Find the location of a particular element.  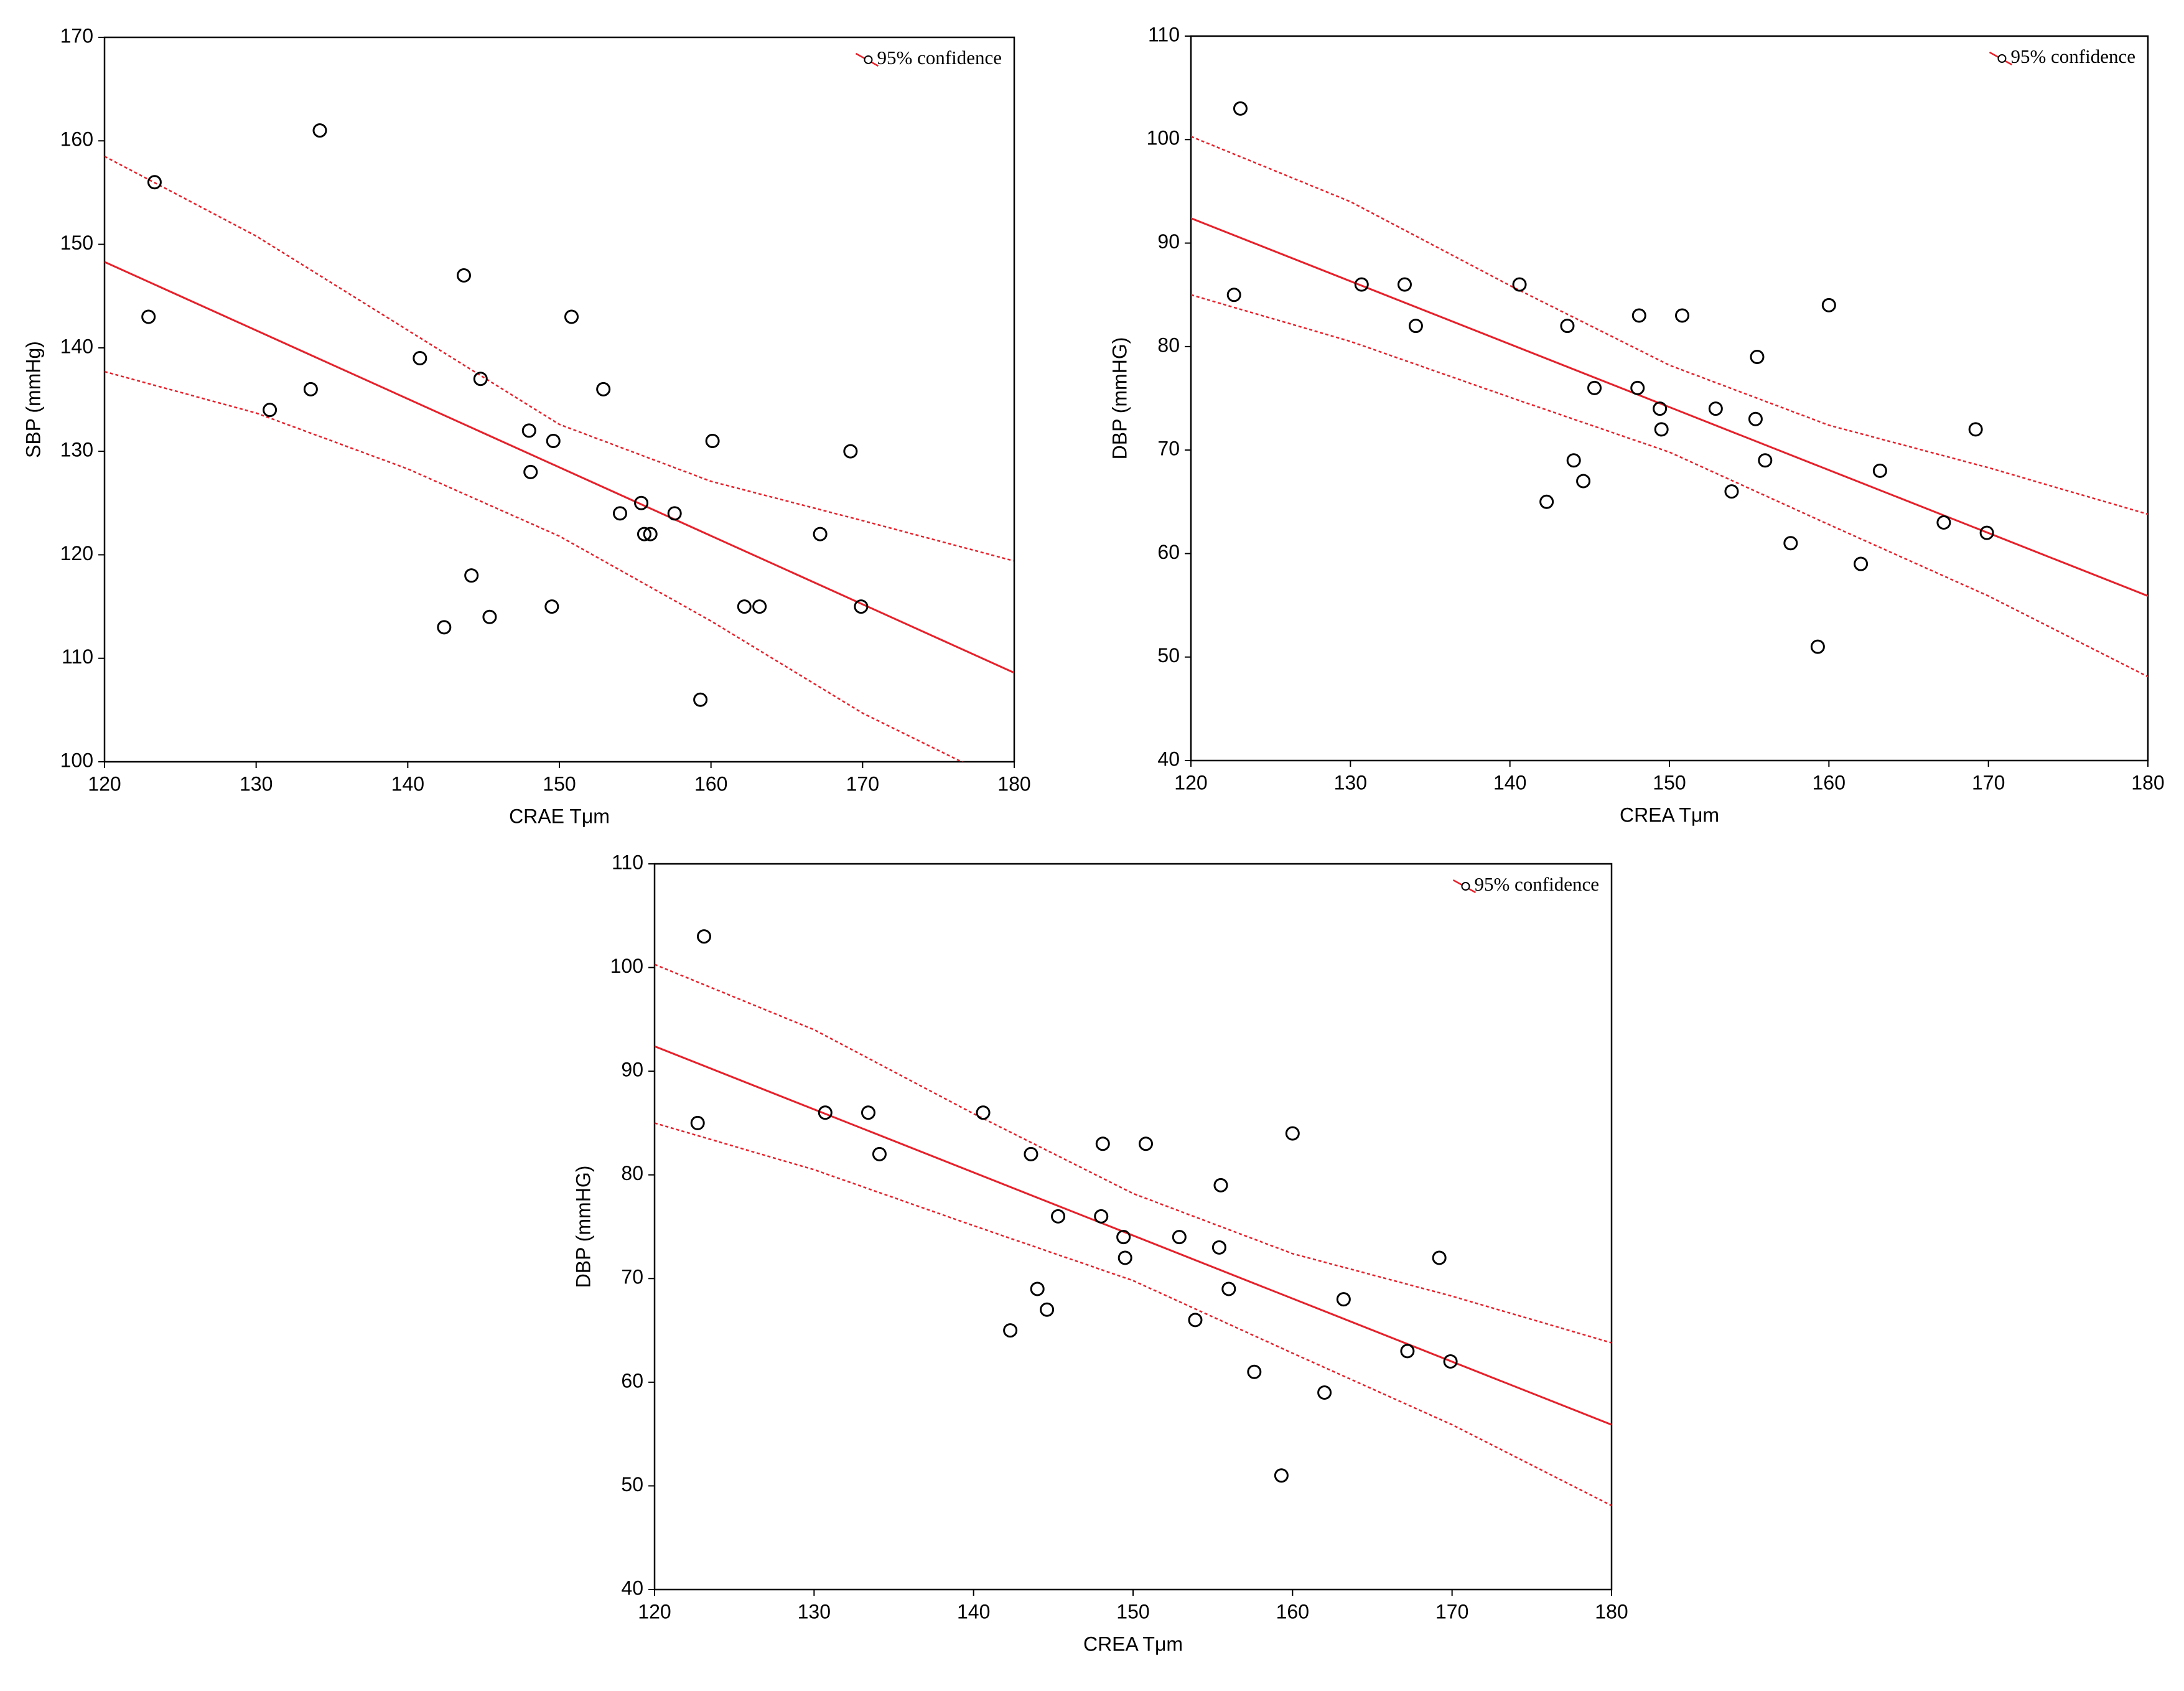

x-tick-label: 170 is located at coordinates (863, 783).